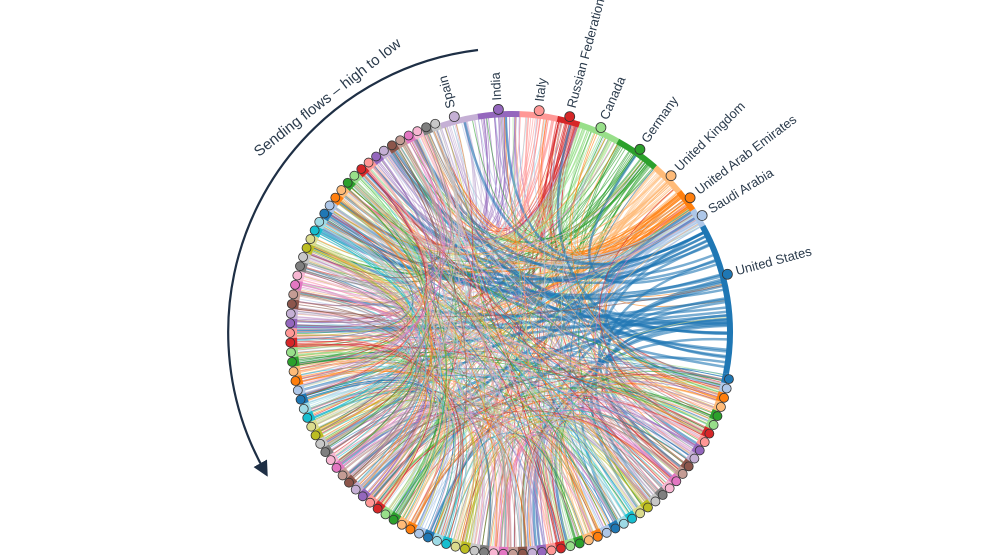 This screenshot has height=555, width=1000. Describe the element at coordinates (586, 55) in the screenshot. I see `node-label: Russian Federation` at that location.